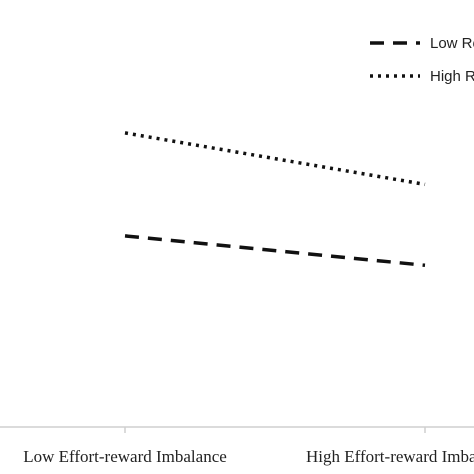  I want to click on legend-label-high-re: High Re, so click(452, 76).